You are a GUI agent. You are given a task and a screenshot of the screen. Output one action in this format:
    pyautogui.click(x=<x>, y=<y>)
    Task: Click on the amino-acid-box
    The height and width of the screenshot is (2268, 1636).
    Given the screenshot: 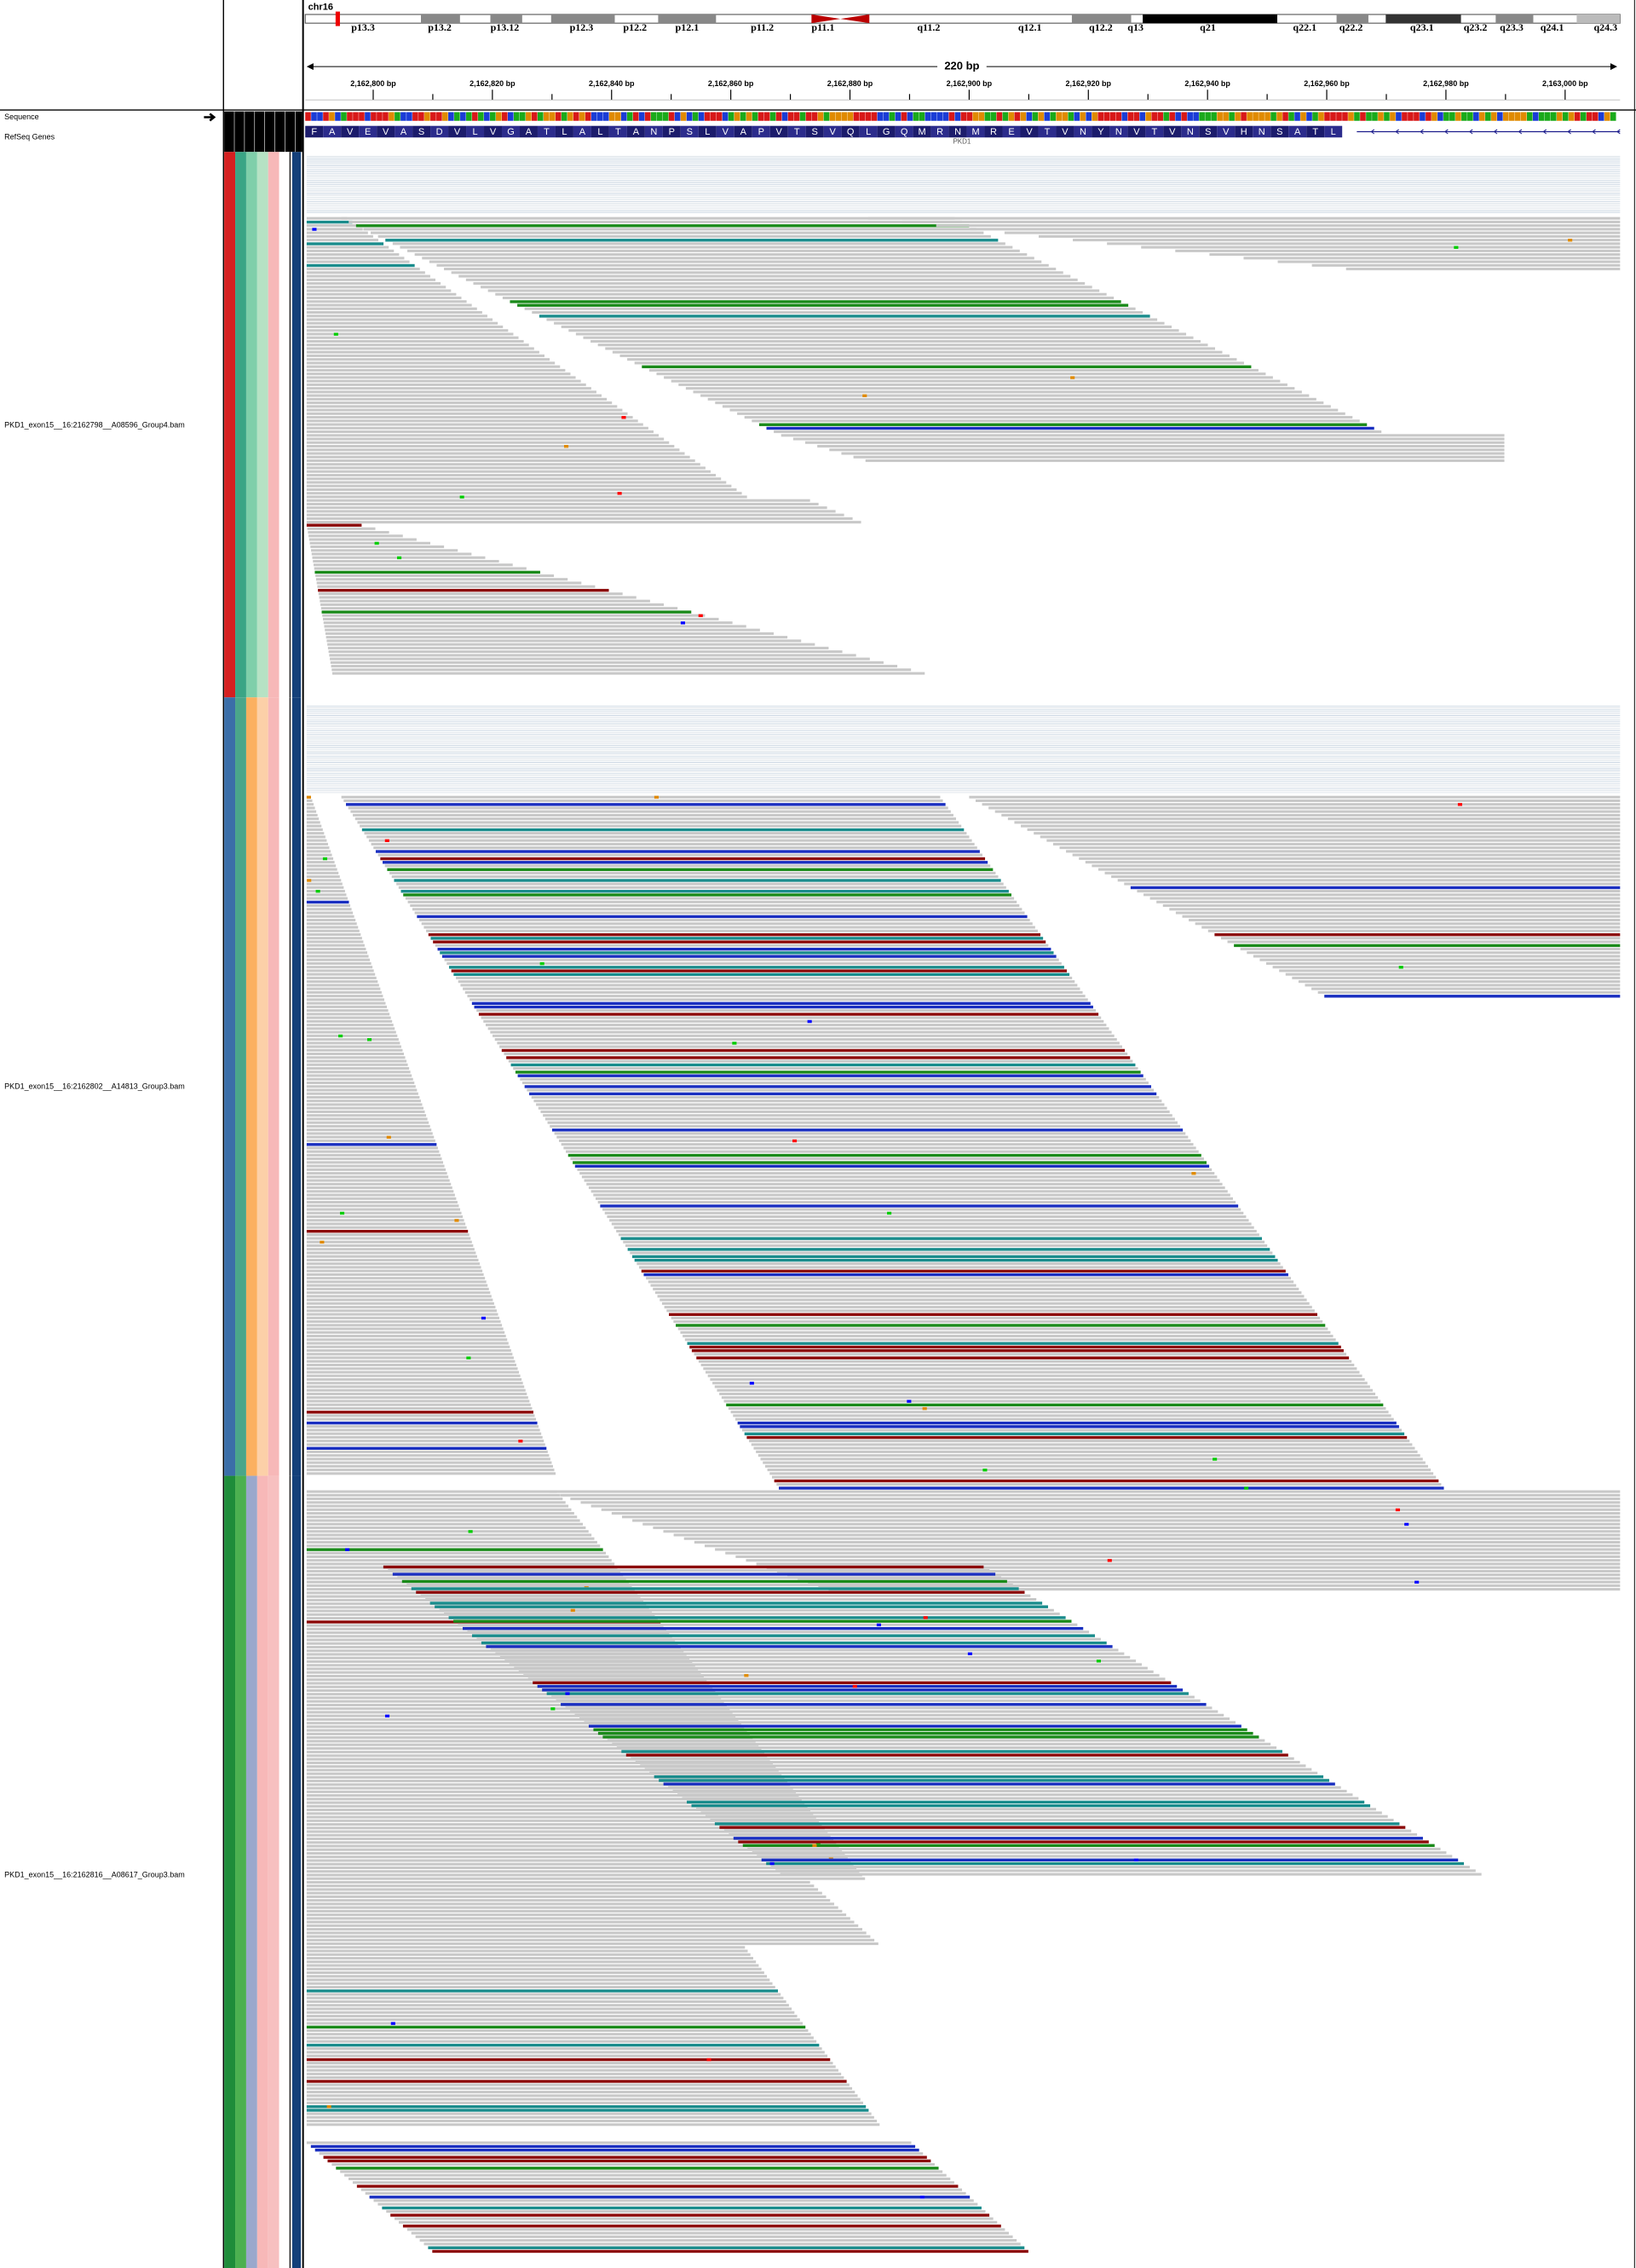 What is the action you would take?
    pyautogui.click(x=494, y=131)
    